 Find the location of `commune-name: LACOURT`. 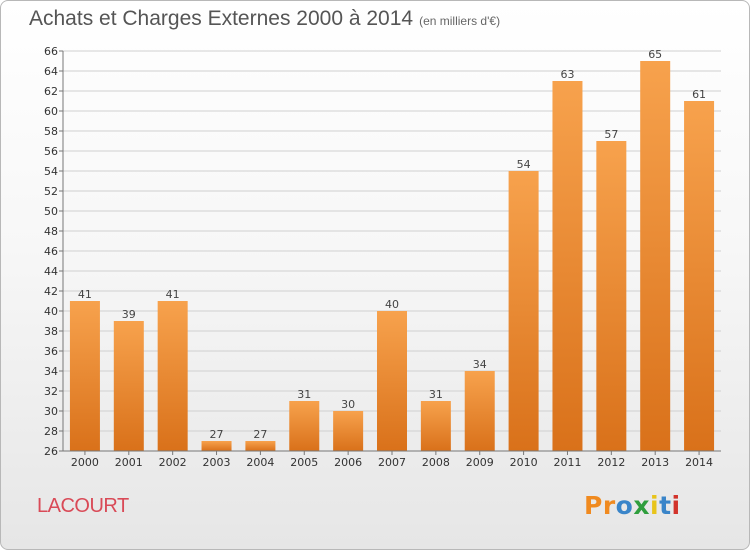

commune-name: LACOURT is located at coordinates (83, 506).